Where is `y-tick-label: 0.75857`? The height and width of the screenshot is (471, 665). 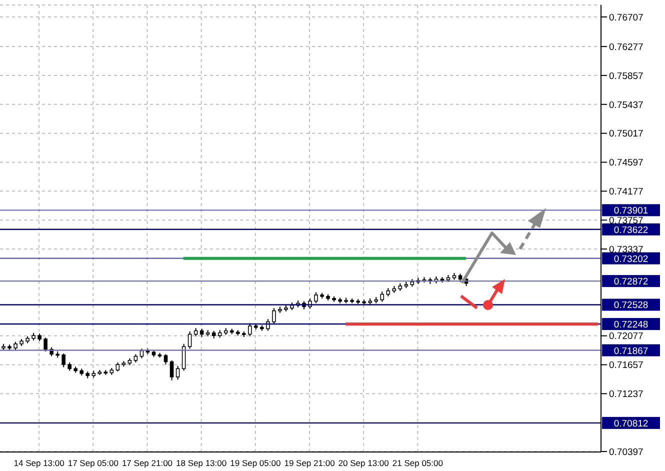 y-tick-label: 0.75857 is located at coordinates (626, 76).